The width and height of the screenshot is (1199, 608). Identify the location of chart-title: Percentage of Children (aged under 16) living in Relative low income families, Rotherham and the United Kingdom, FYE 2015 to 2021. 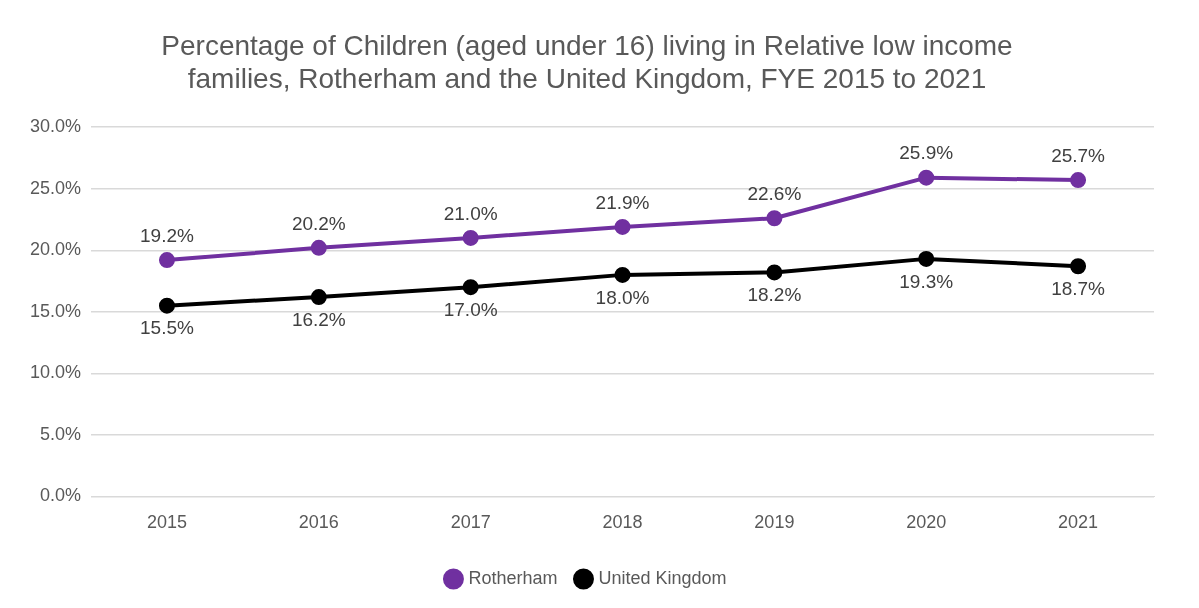
(587, 62).